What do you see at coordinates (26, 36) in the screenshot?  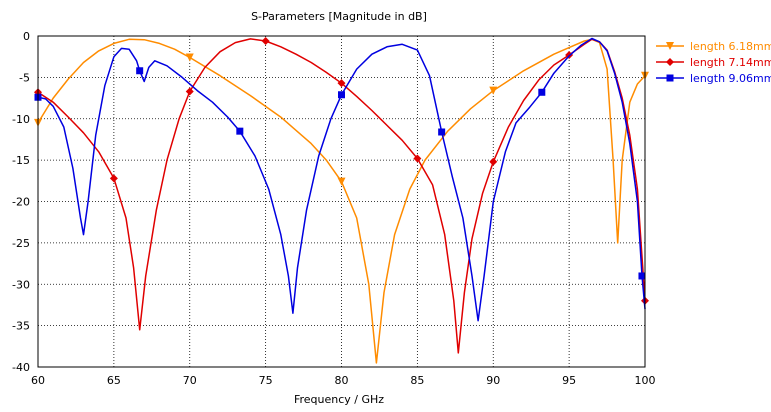 I see `y-tick-label: 0` at bounding box center [26, 36].